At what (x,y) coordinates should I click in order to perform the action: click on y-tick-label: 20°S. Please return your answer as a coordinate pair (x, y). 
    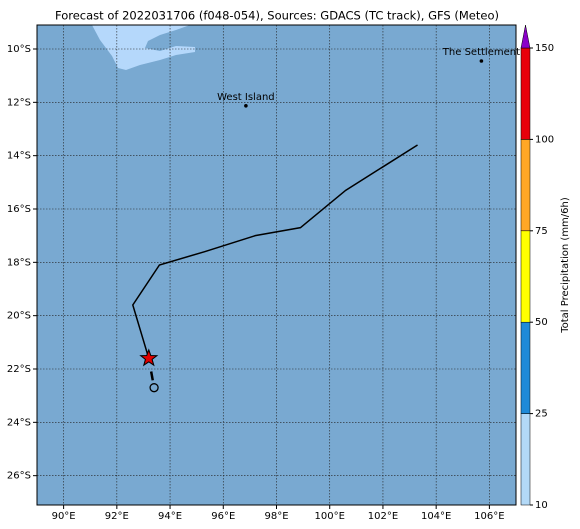
    Looking at the image, I should click on (19, 316).